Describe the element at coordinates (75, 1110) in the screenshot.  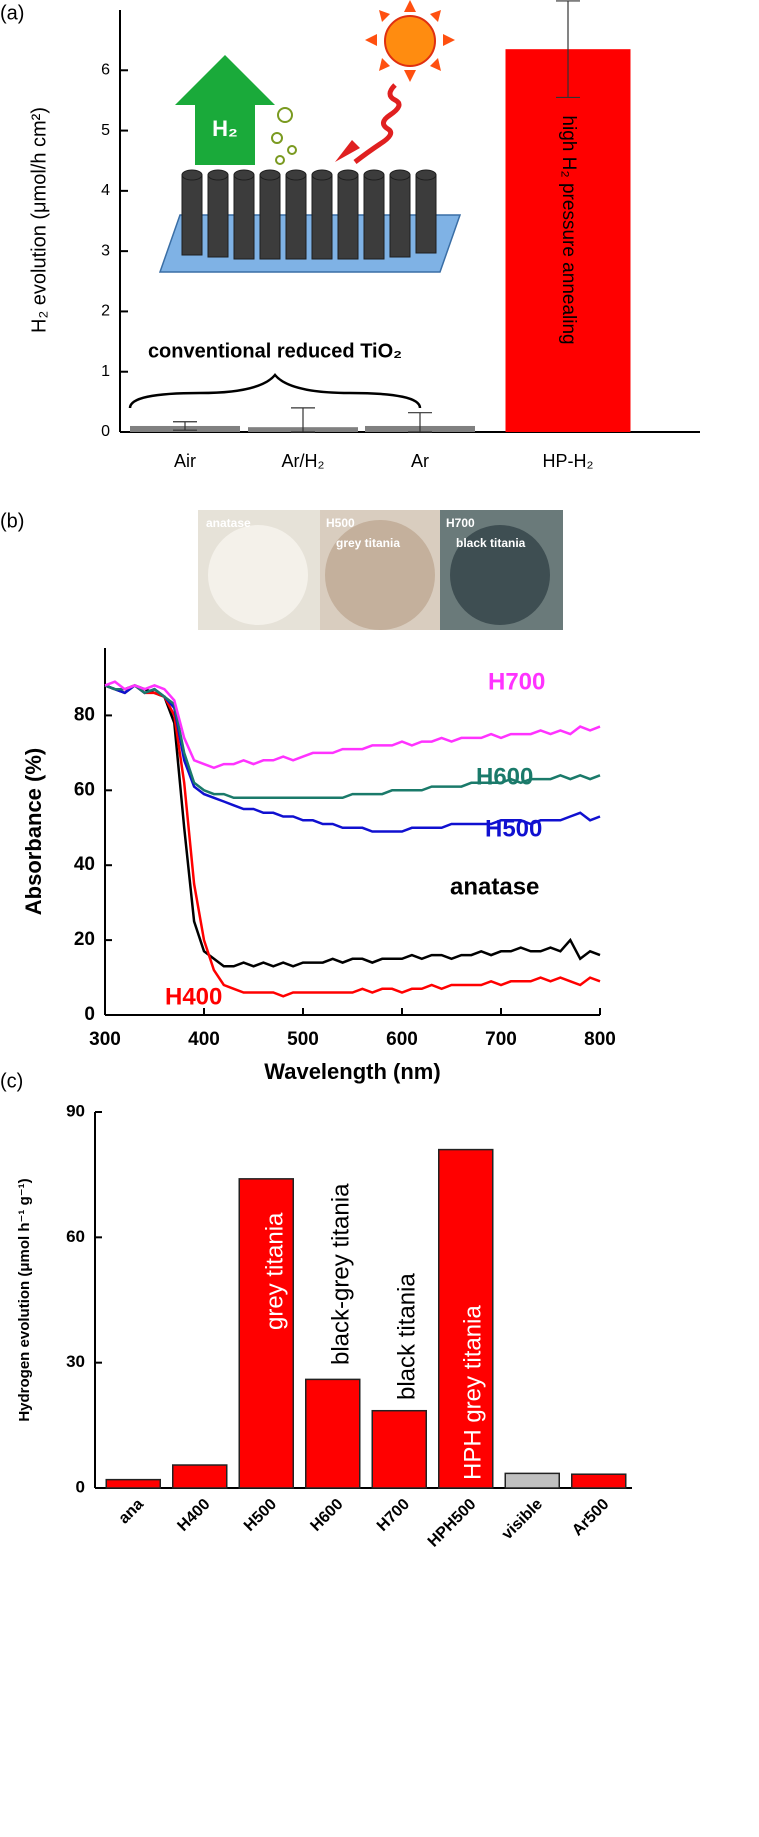
I see `y-tick-label: 90` at that location.